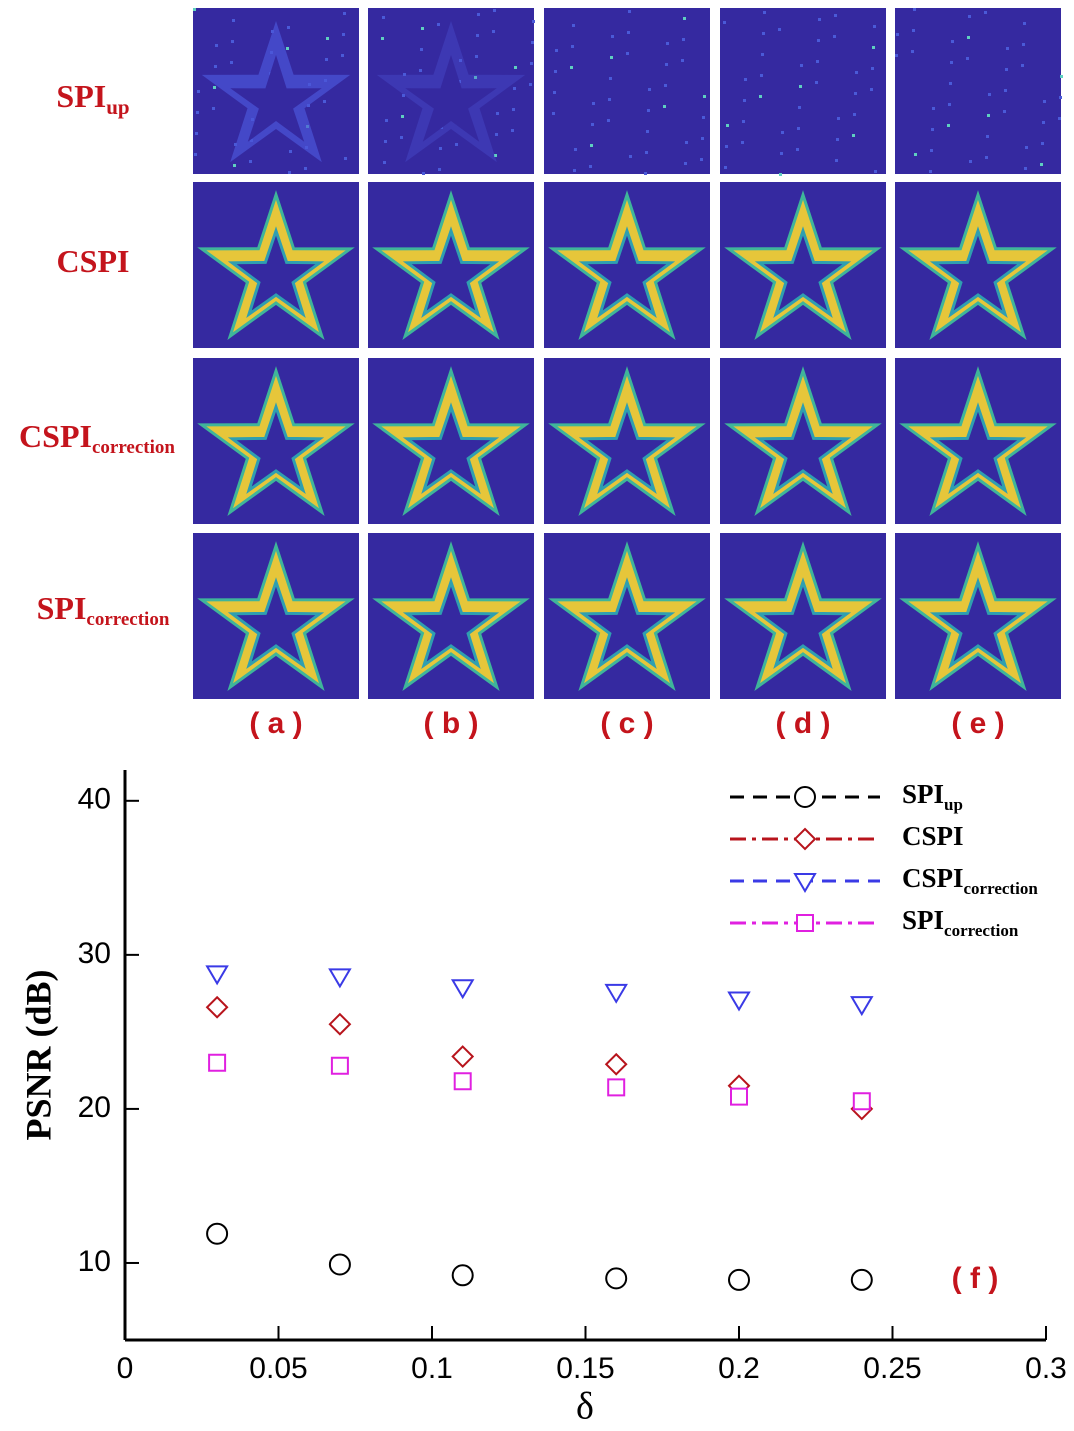 The width and height of the screenshot is (1074, 1431). I want to click on y-tick-label: 30, so click(94, 953).